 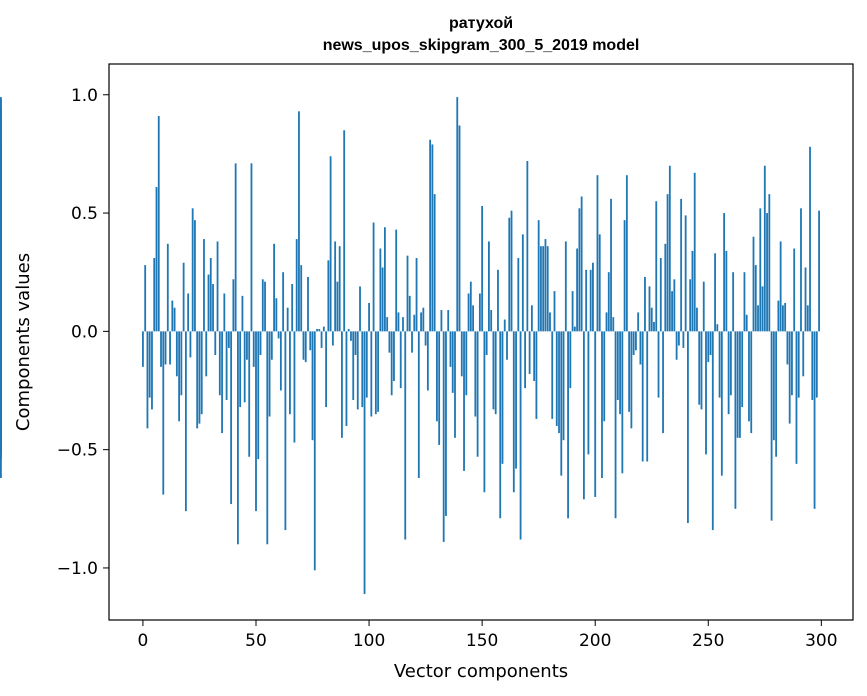 What do you see at coordinates (821, 641) in the screenshot?
I see `x-tick-label: 300` at bounding box center [821, 641].